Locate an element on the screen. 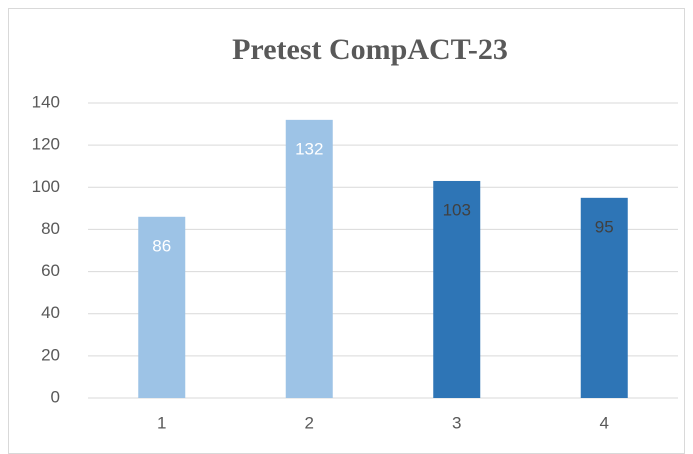  data-label: 103 is located at coordinates (457, 209).